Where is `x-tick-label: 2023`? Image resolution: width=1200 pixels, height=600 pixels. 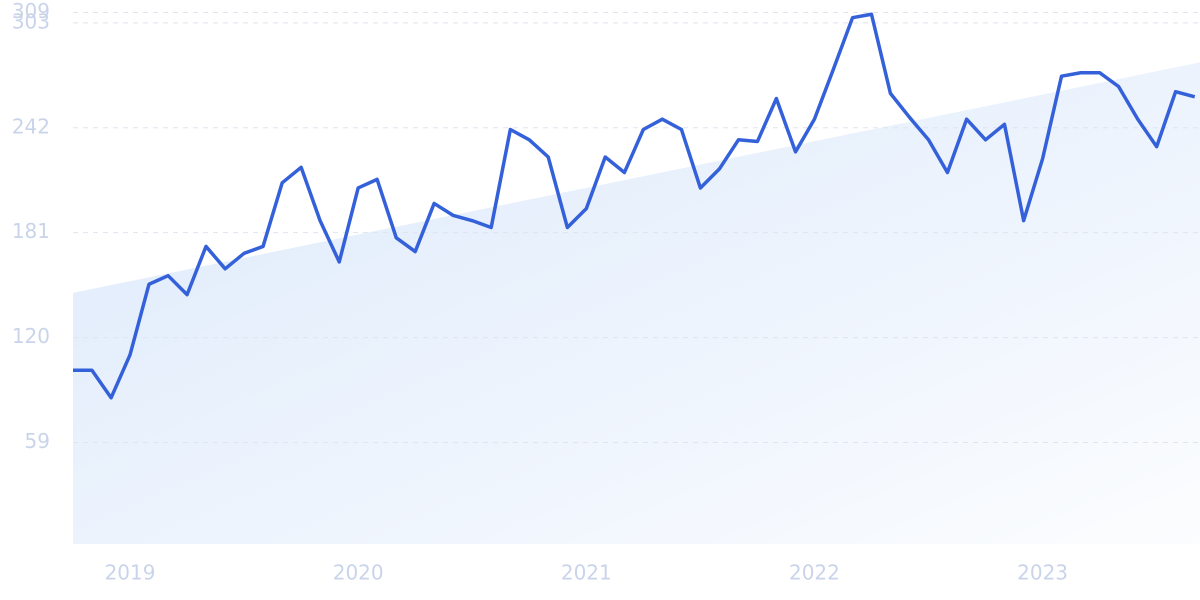 x-tick-label: 2023 is located at coordinates (1042, 573).